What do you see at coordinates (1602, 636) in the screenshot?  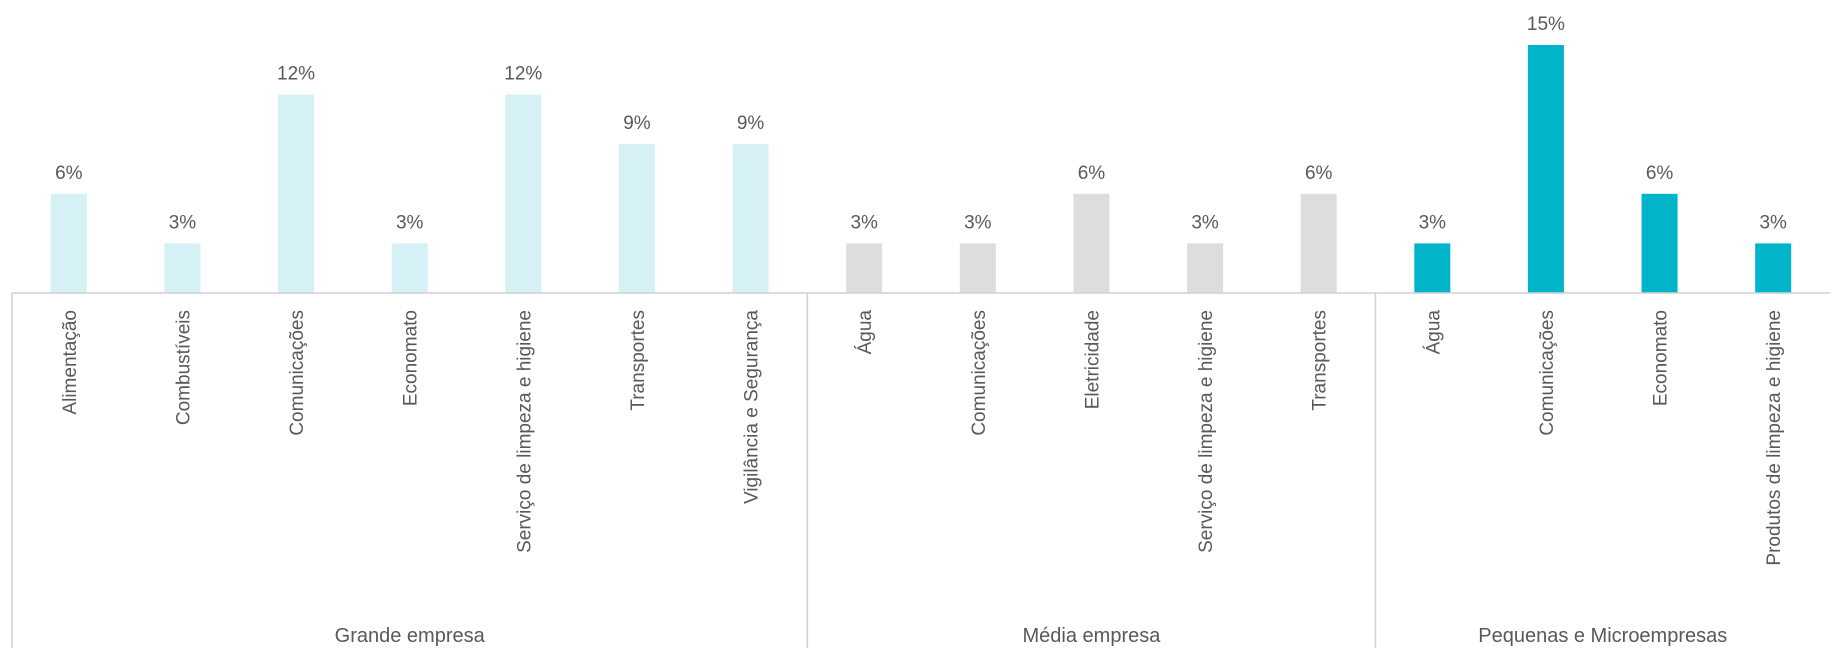 I see `group-label: Pequenas e Microempresas` at bounding box center [1602, 636].